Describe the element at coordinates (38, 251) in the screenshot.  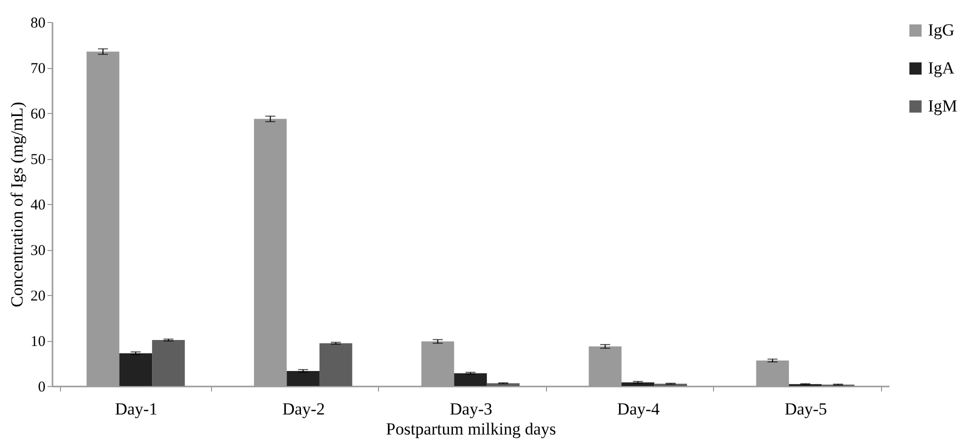
I see `y-tick-label: 30` at that location.